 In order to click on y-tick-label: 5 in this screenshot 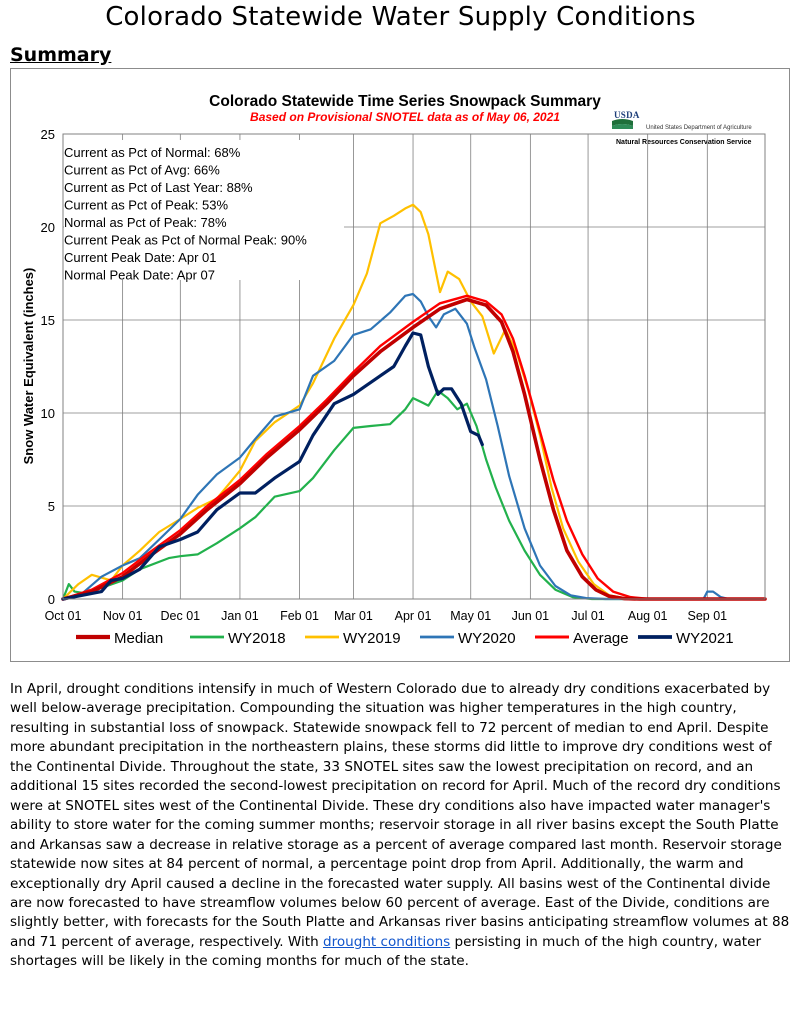, I will do `click(51, 506)`.